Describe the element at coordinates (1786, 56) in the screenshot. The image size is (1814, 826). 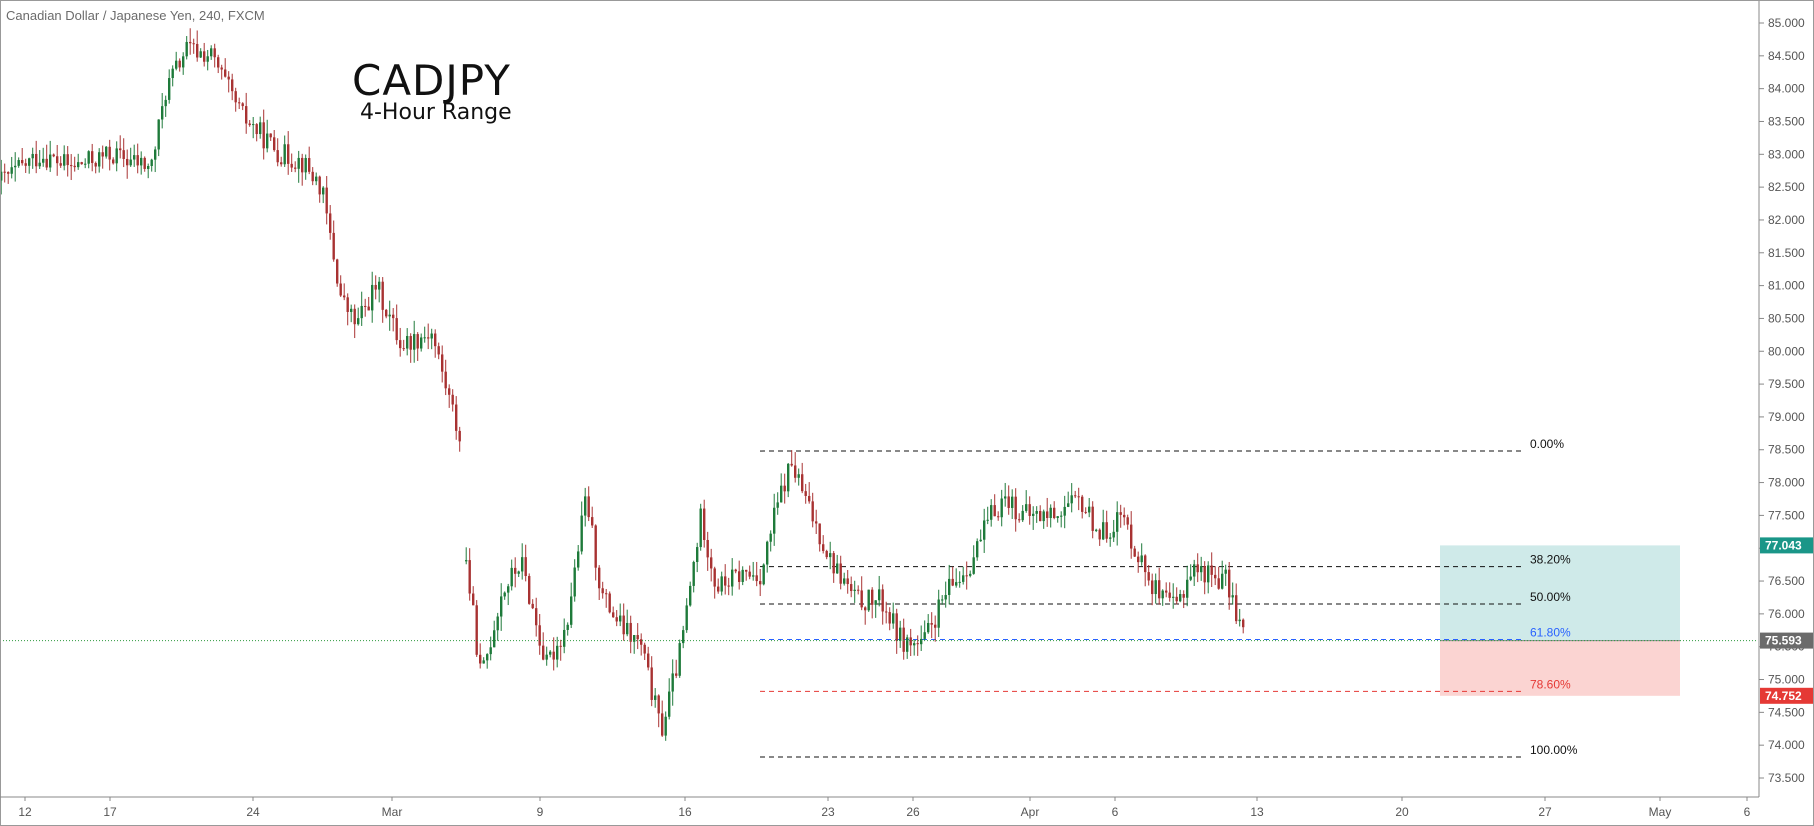
I see `price-tick-label-1: 84.500` at that location.